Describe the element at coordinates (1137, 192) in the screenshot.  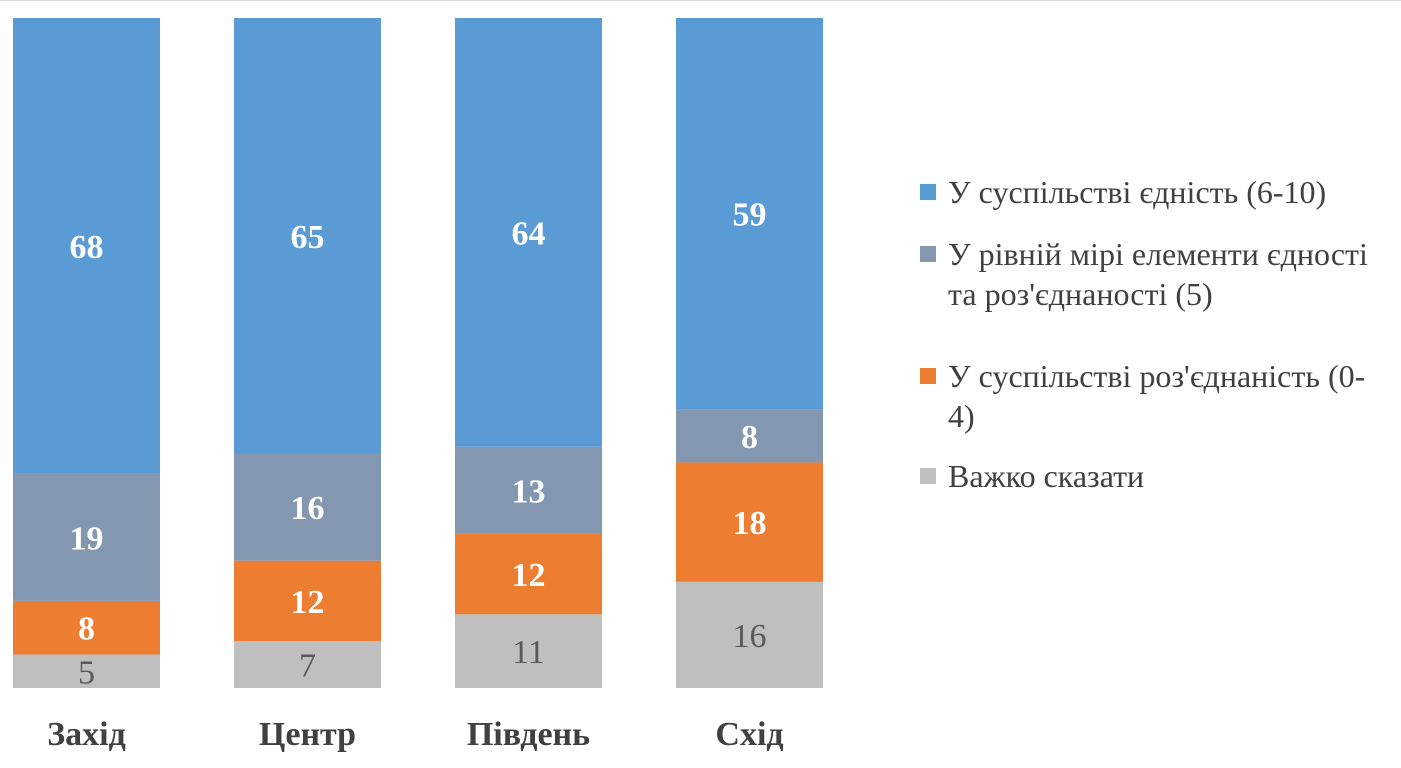
I see `legend-label-unity: У суспільстві єдність (6-10)` at that location.